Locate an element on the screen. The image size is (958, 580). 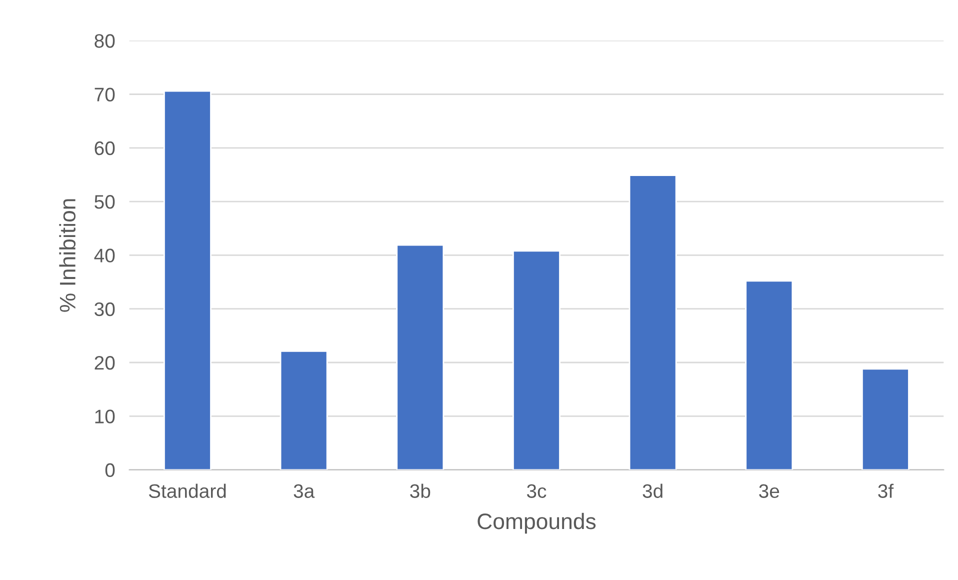
y-tick-label: 30 is located at coordinates (104, 309).